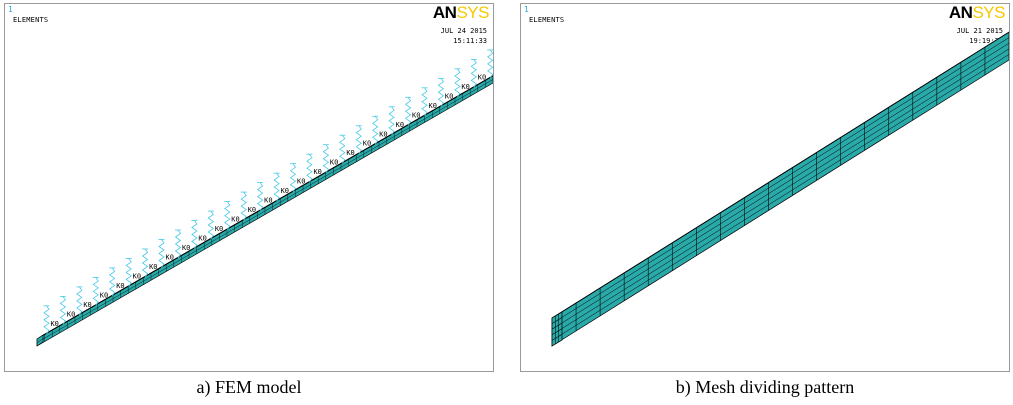 The height and width of the screenshot is (405, 1013). I want to click on plot-time: 15:11:33, so click(470, 41).